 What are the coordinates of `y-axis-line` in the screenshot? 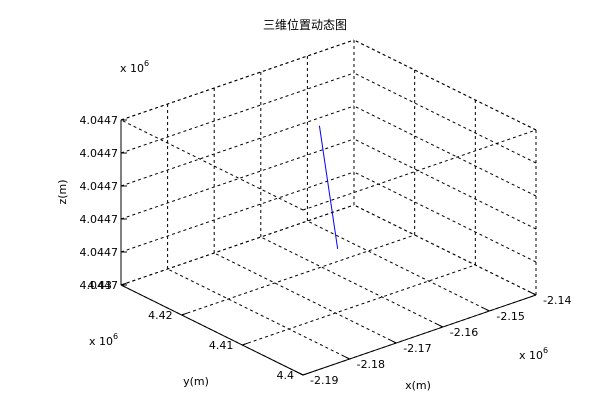 It's located at (212, 330).